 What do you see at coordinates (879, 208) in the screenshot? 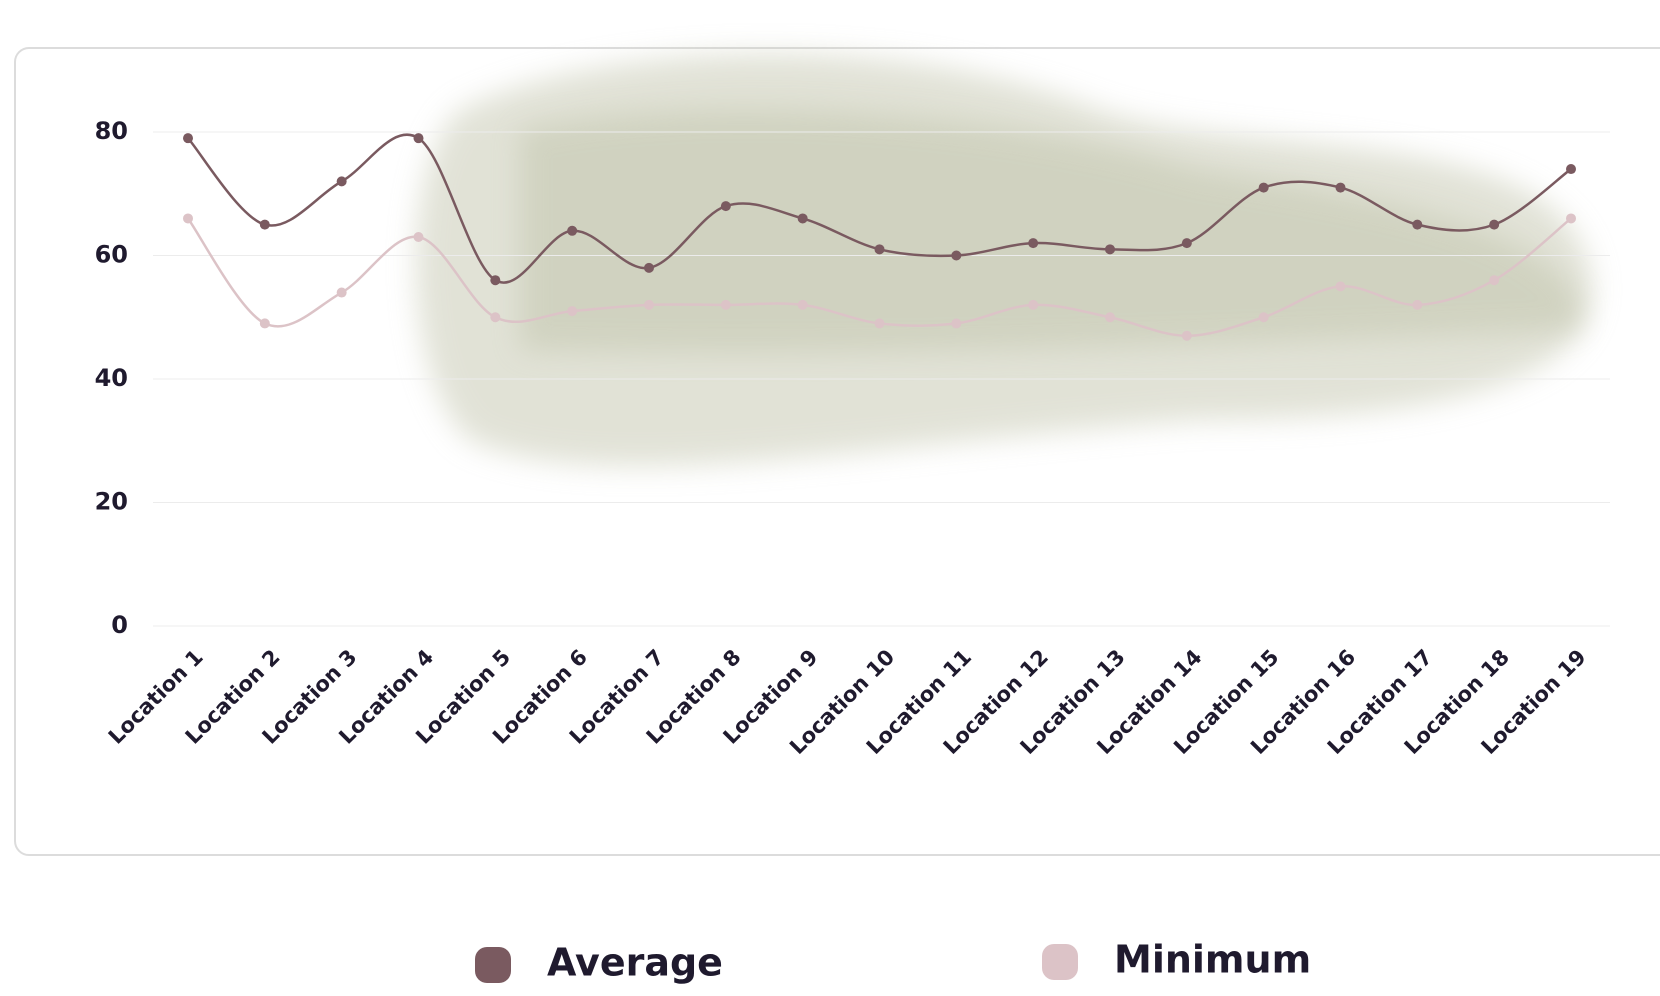
I see `series-line` at bounding box center [879, 208].